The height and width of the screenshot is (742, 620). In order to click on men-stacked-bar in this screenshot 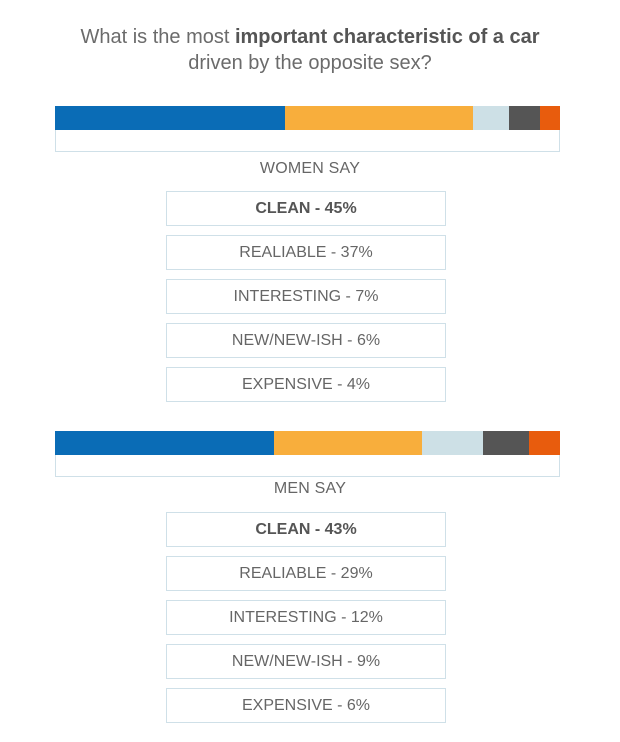, I will do `click(307, 443)`.